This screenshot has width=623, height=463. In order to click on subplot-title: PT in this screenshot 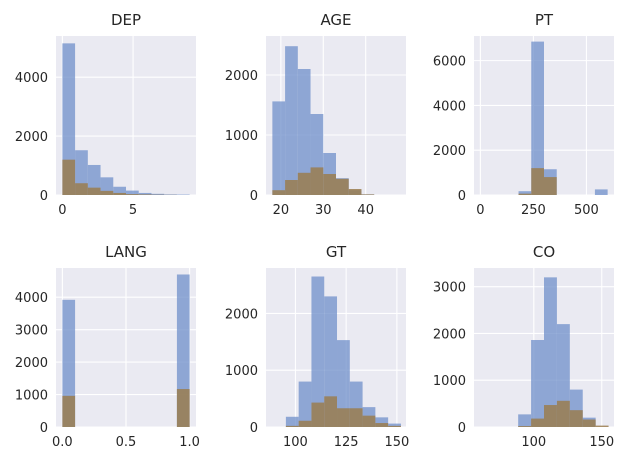, I will do `click(544, 20)`.